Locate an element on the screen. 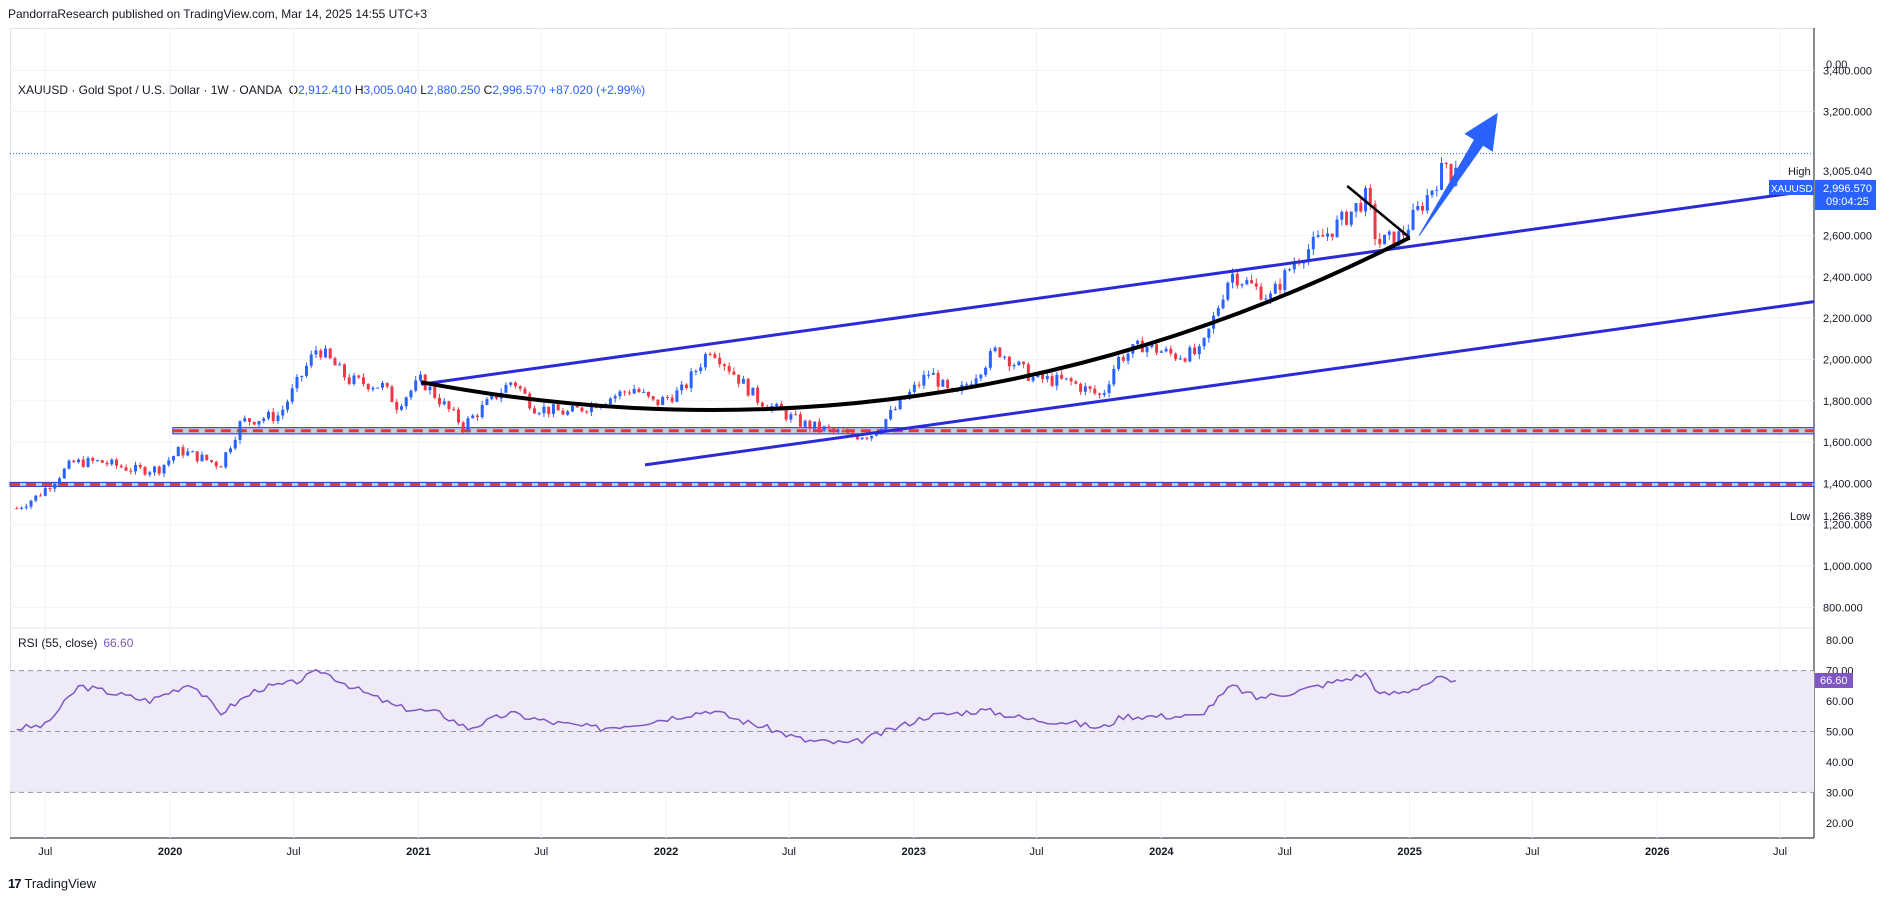 The image size is (1891, 901). price-tick-label: 2,600.000 is located at coordinates (1847, 237).